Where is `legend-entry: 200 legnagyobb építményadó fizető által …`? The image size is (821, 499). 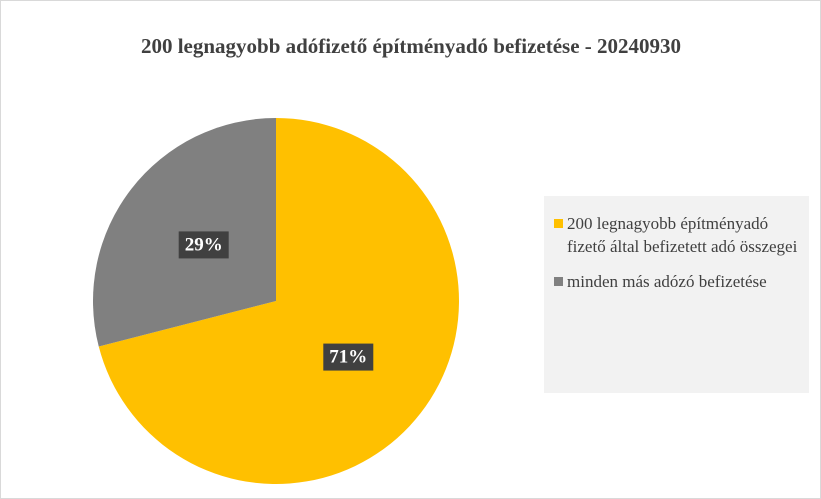 legend-entry: 200 legnagyobb építményadó fizető által … is located at coordinates (677, 235).